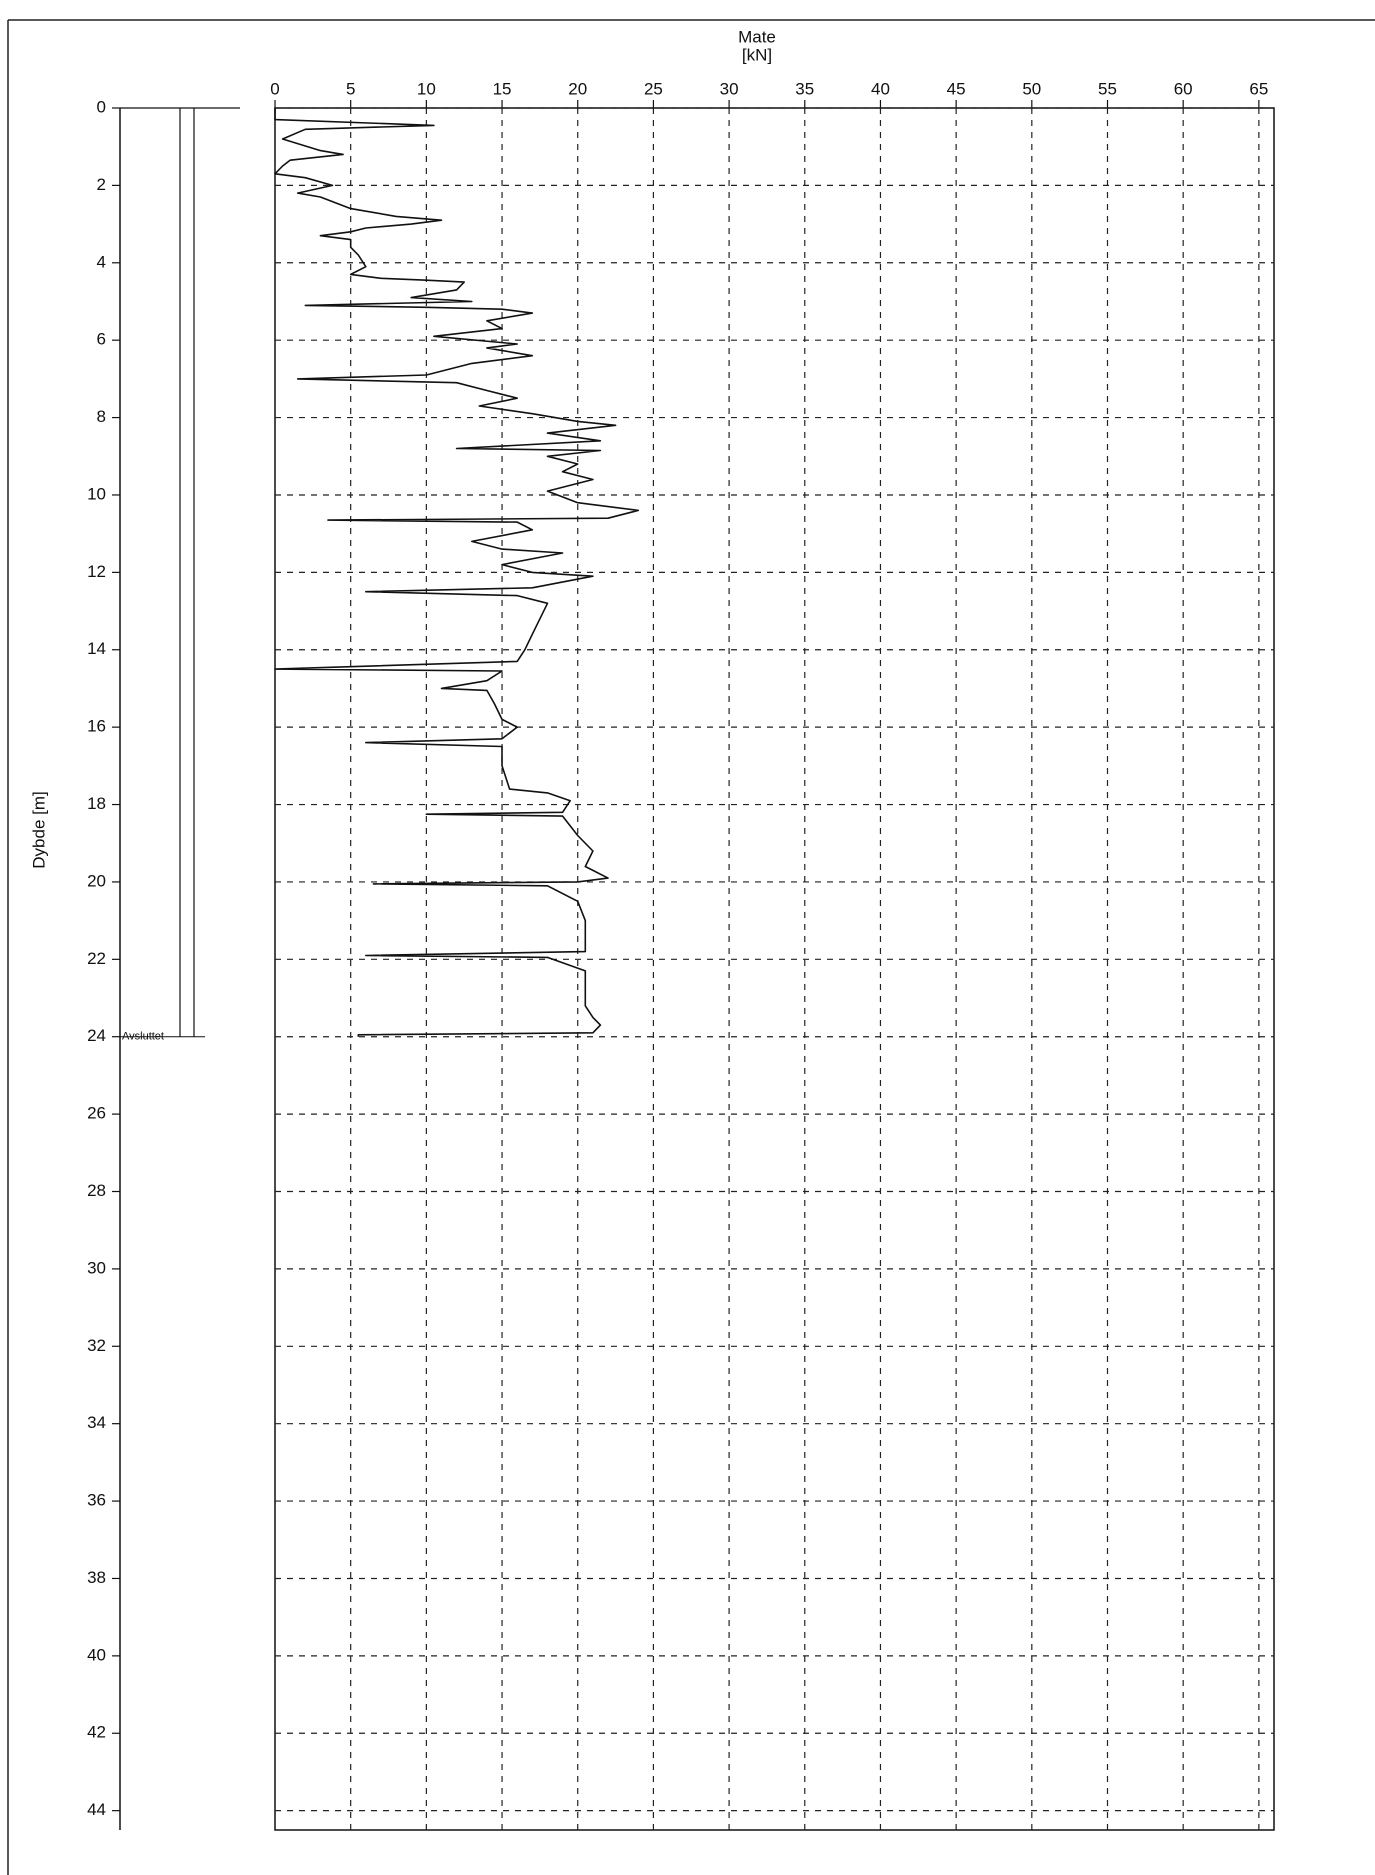 The height and width of the screenshot is (1875, 1375). Describe the element at coordinates (96, 1577) in the screenshot. I see `y-tick-label: 38` at that location.